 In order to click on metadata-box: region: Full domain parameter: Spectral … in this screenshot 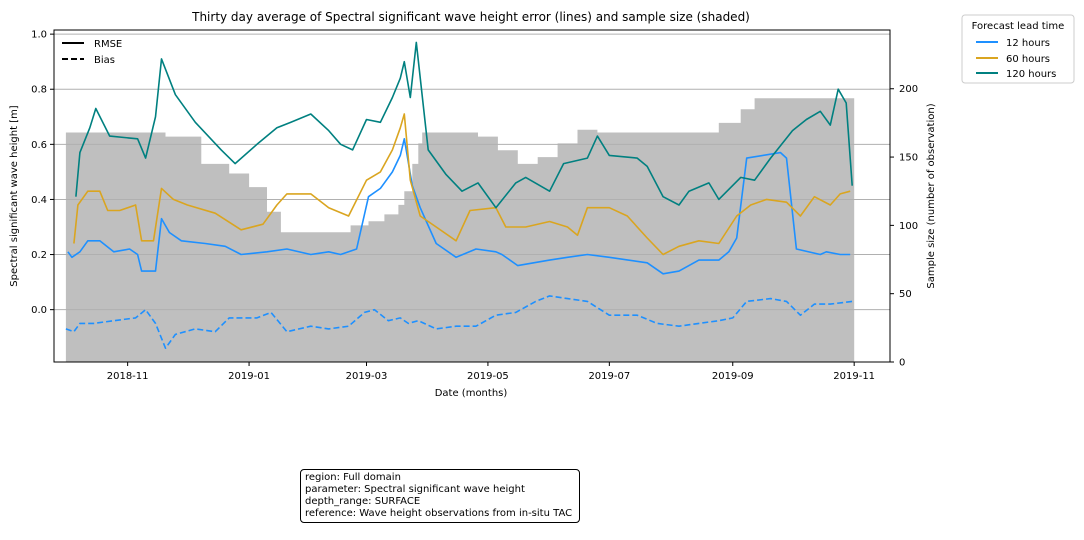, I will do `click(440, 496)`.